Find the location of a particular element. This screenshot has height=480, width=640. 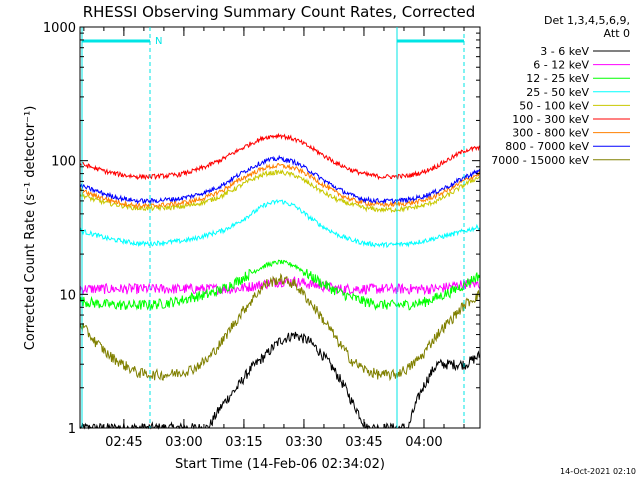

legend-label-1: 6 - 12 keV is located at coordinates (561, 65).